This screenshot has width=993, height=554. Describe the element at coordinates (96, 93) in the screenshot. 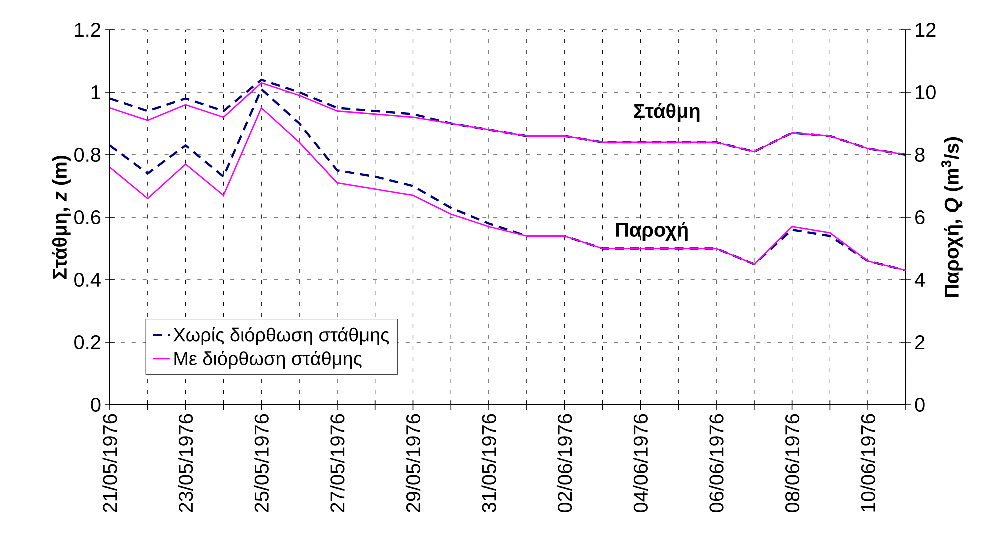

I see `y-tick-label: 1` at that location.